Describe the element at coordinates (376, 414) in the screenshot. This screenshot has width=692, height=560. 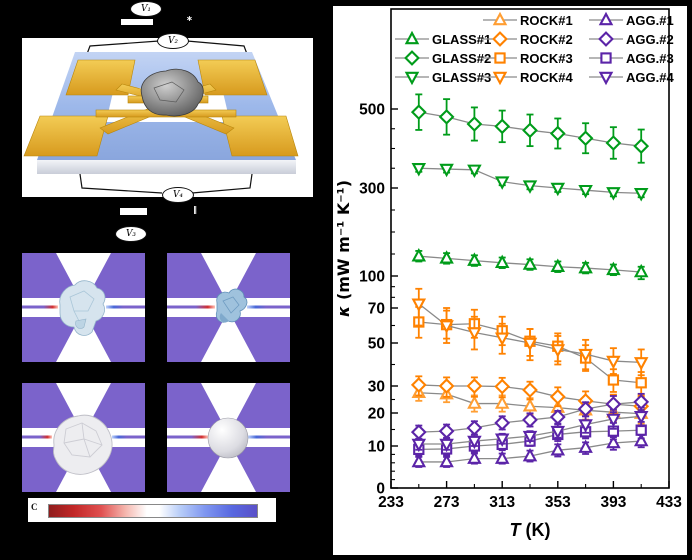
I see `svg-text: 20` at that location.